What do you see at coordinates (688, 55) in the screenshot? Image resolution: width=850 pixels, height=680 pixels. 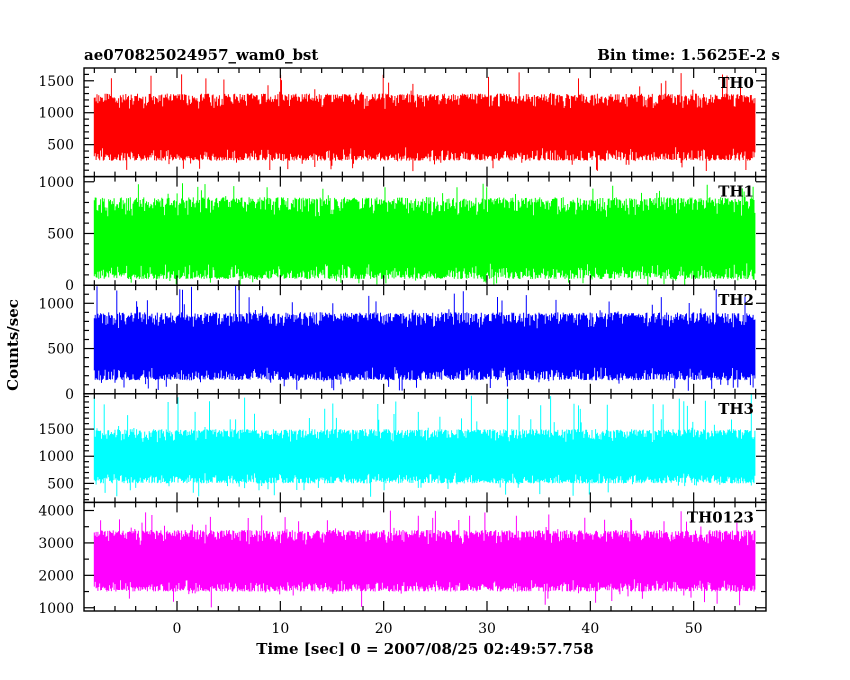 I see `chart-title-right: Bin time: 1.5625E-2 s` at bounding box center [688, 55].